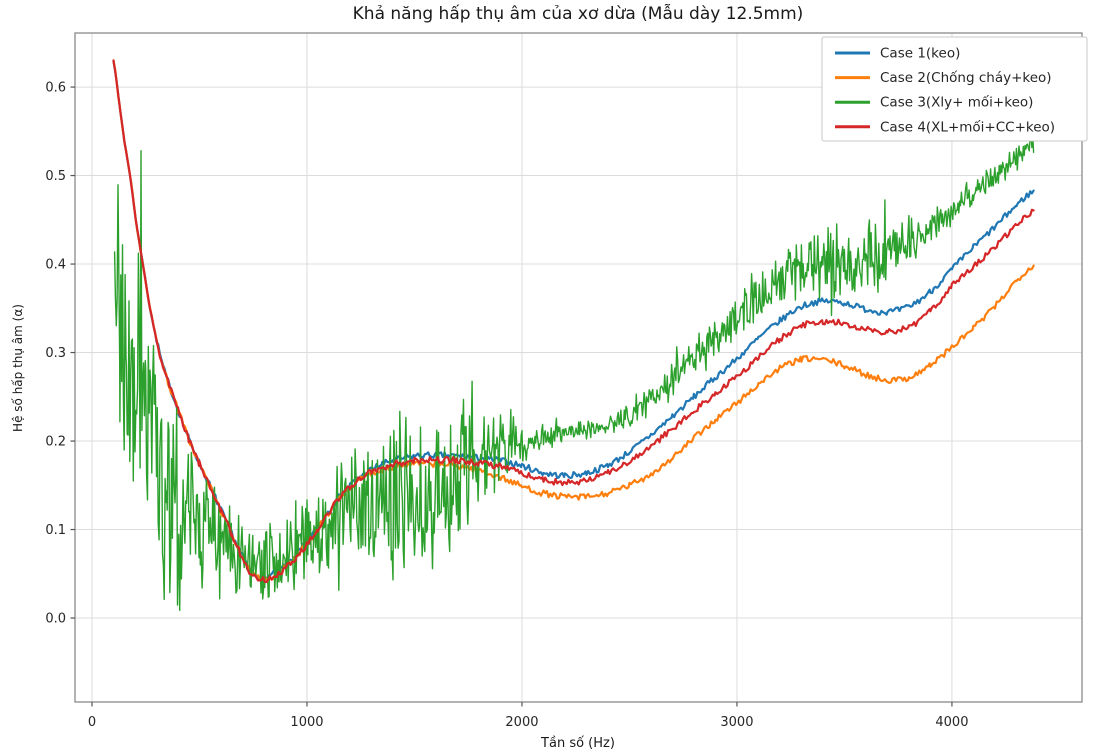 This screenshot has width=1103, height=753. What do you see at coordinates (55, 353) in the screenshot?
I see `y-tick-label-0.3: 0.3` at bounding box center [55, 353].